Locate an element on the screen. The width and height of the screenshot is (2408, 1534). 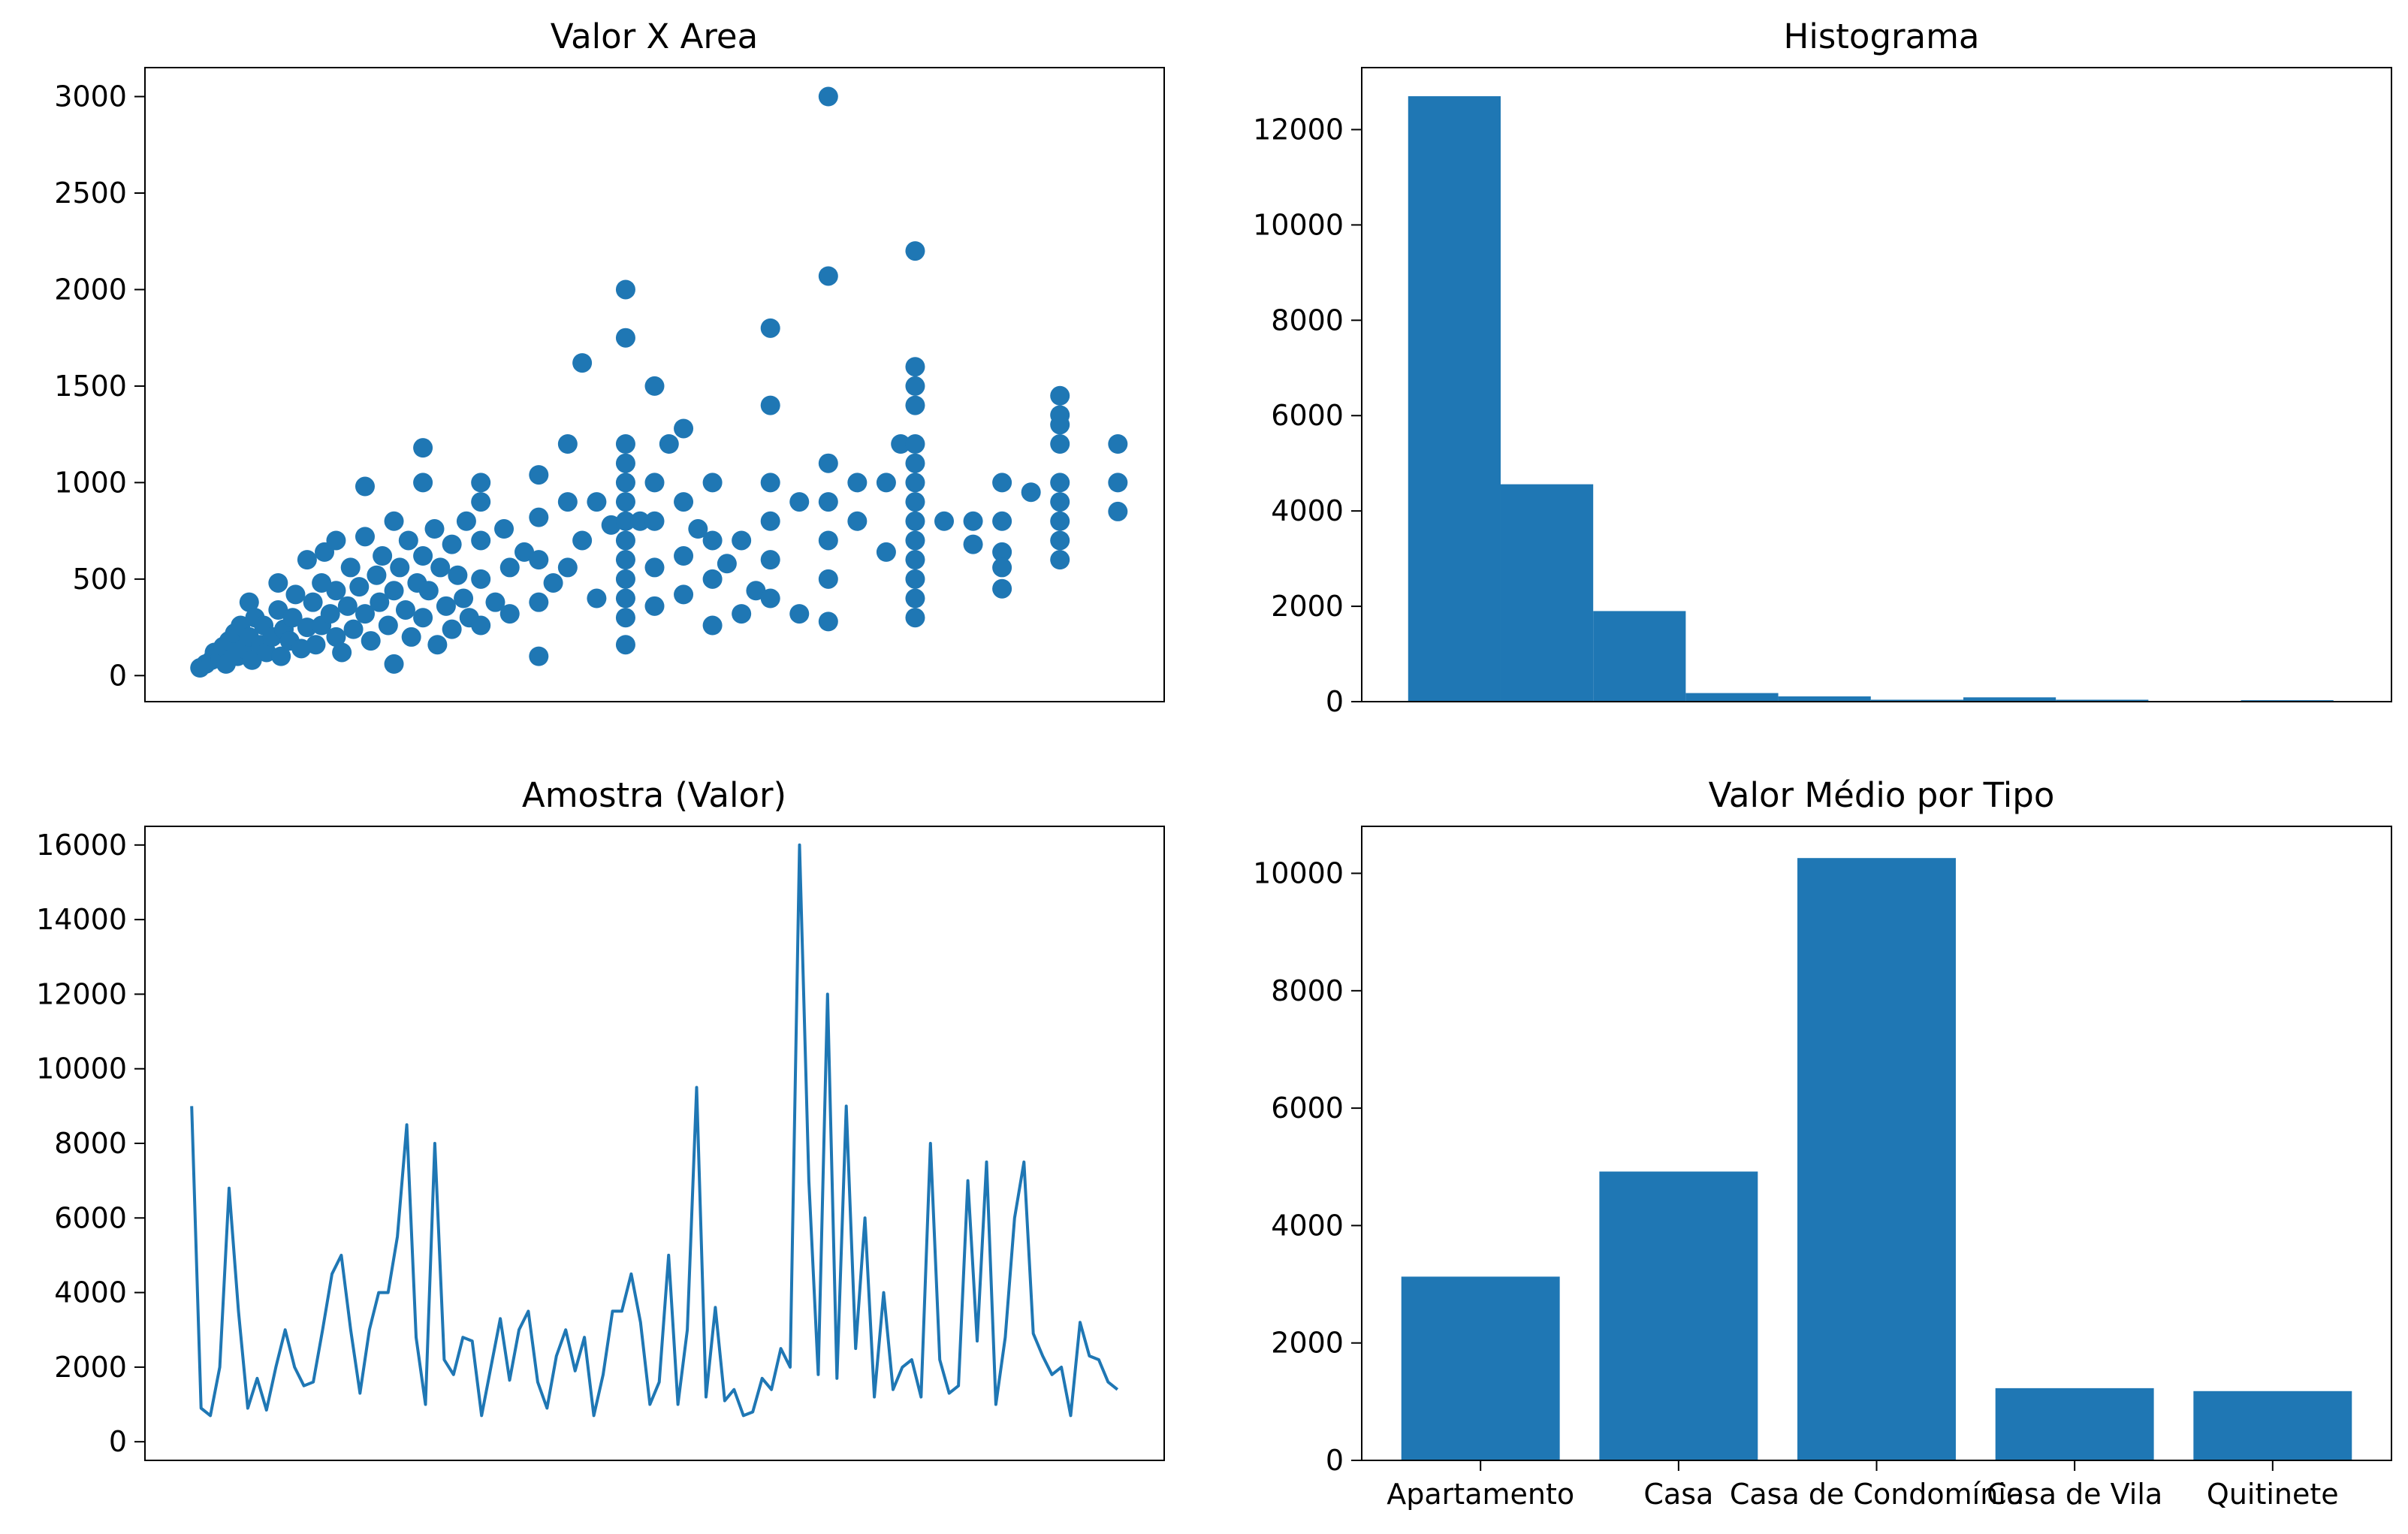
scatter-ytick-label: 500 is located at coordinates (99, 579).